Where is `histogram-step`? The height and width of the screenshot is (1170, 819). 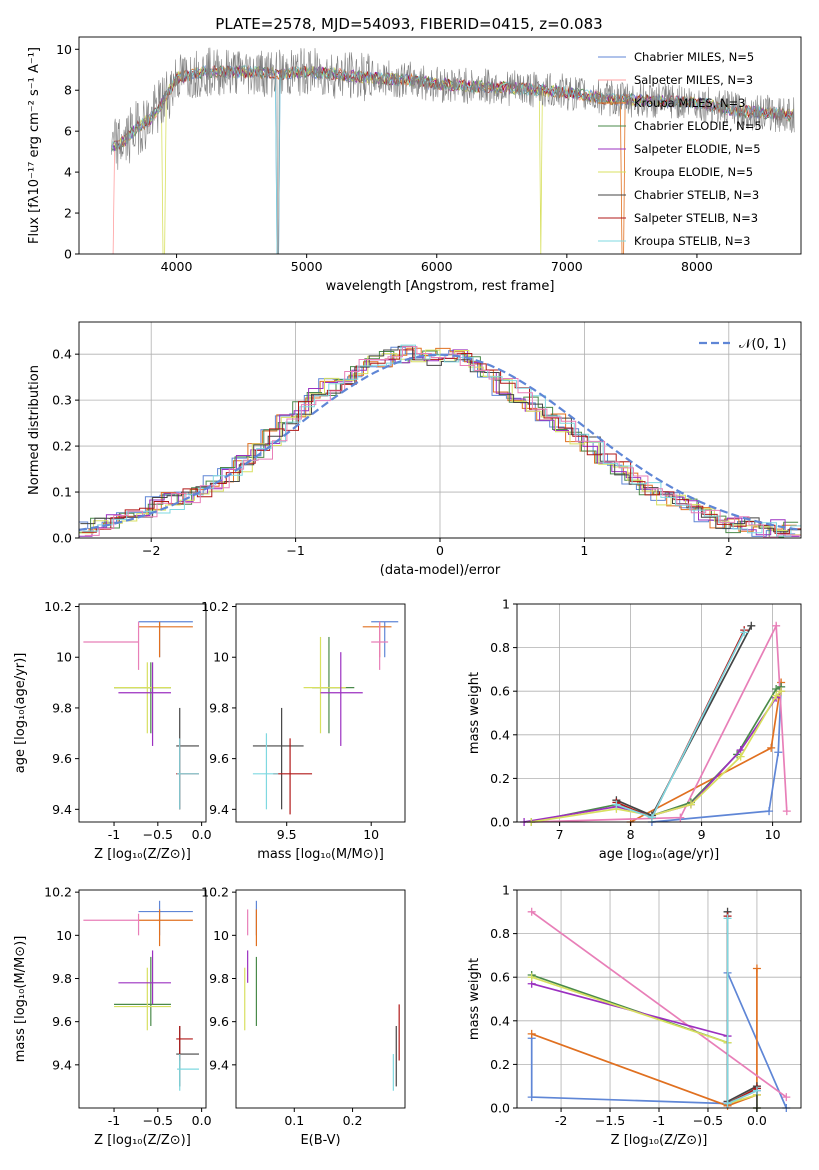 histogram-step is located at coordinates (441, 441).